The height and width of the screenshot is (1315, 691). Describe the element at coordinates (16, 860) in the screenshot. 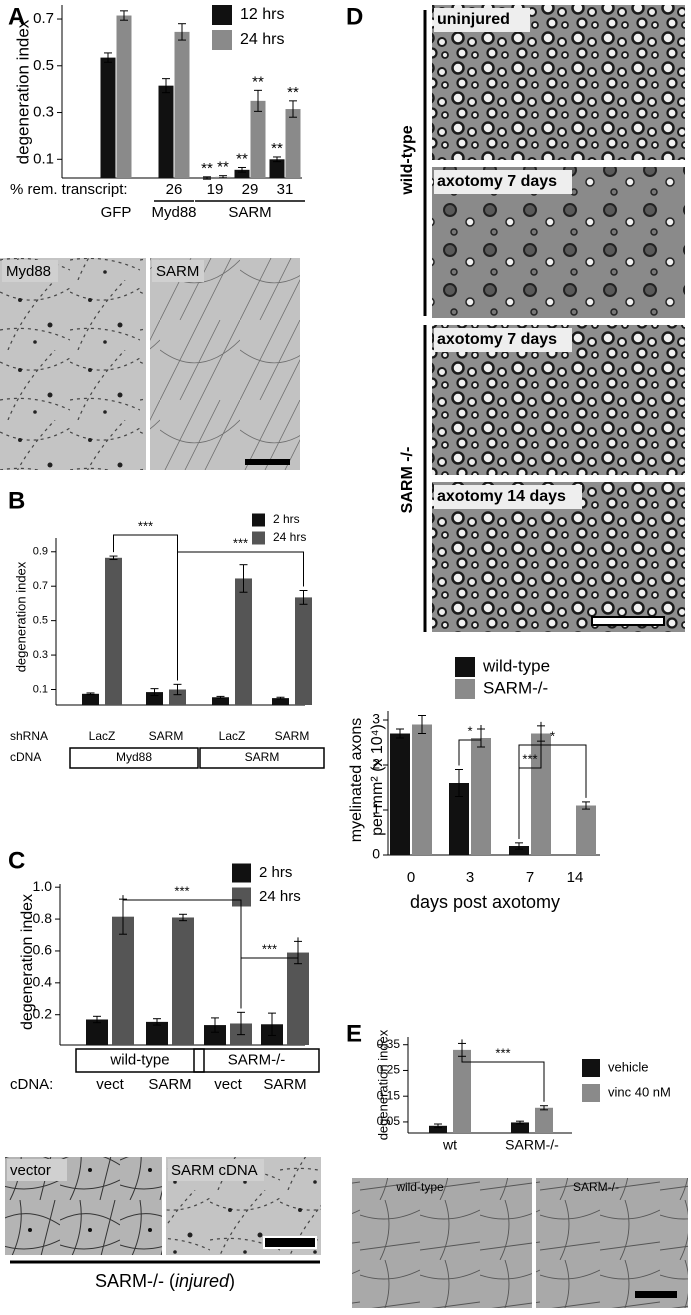

I see `panel-letter: C` at that location.